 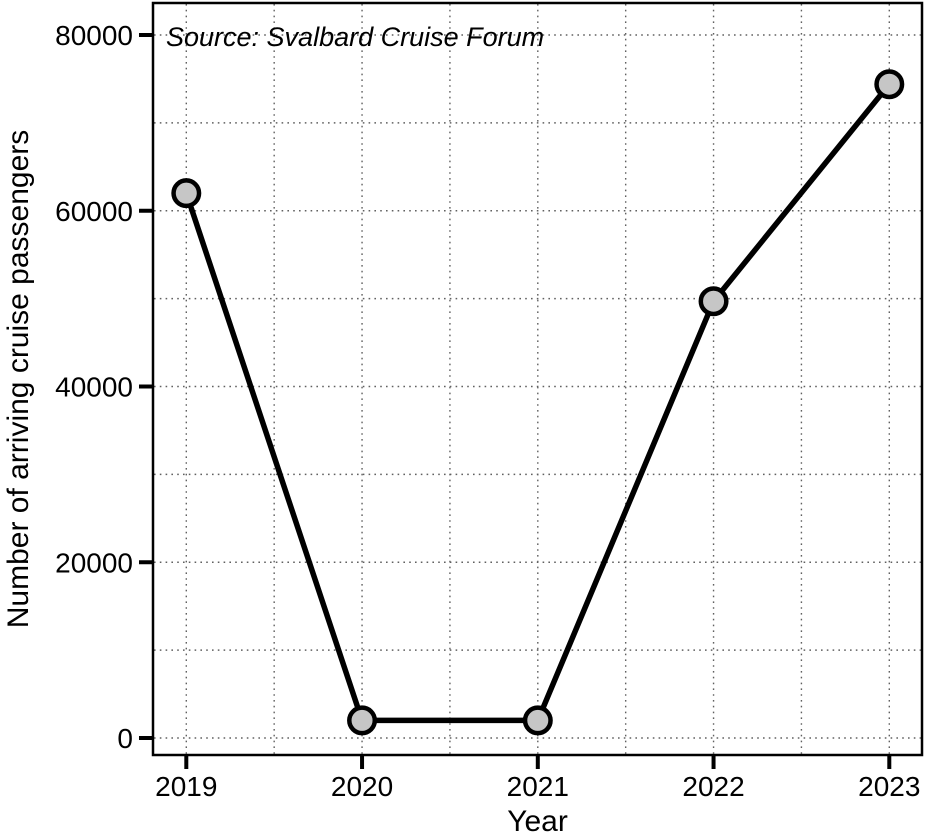 What do you see at coordinates (537, 821) in the screenshot?
I see `x-axis-title: Year` at bounding box center [537, 821].